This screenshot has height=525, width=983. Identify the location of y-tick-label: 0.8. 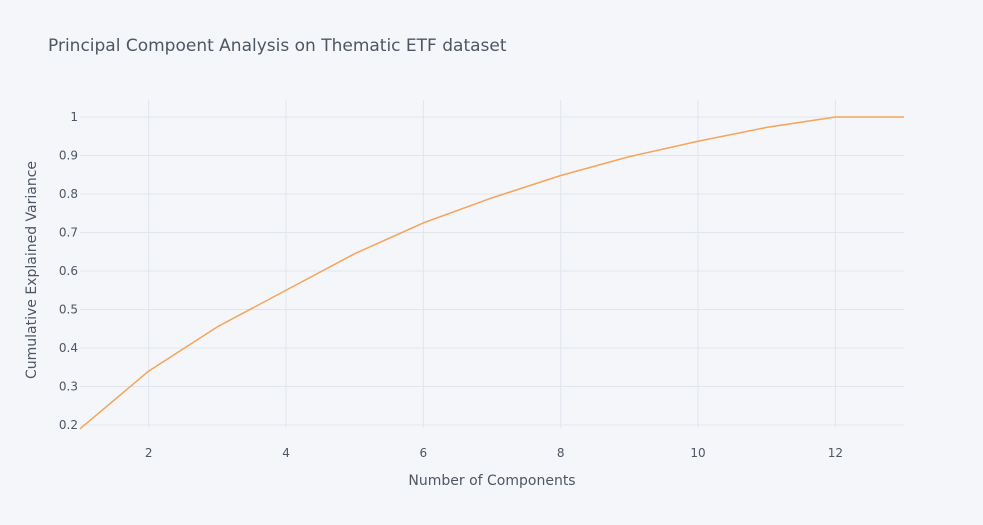
(68, 194).